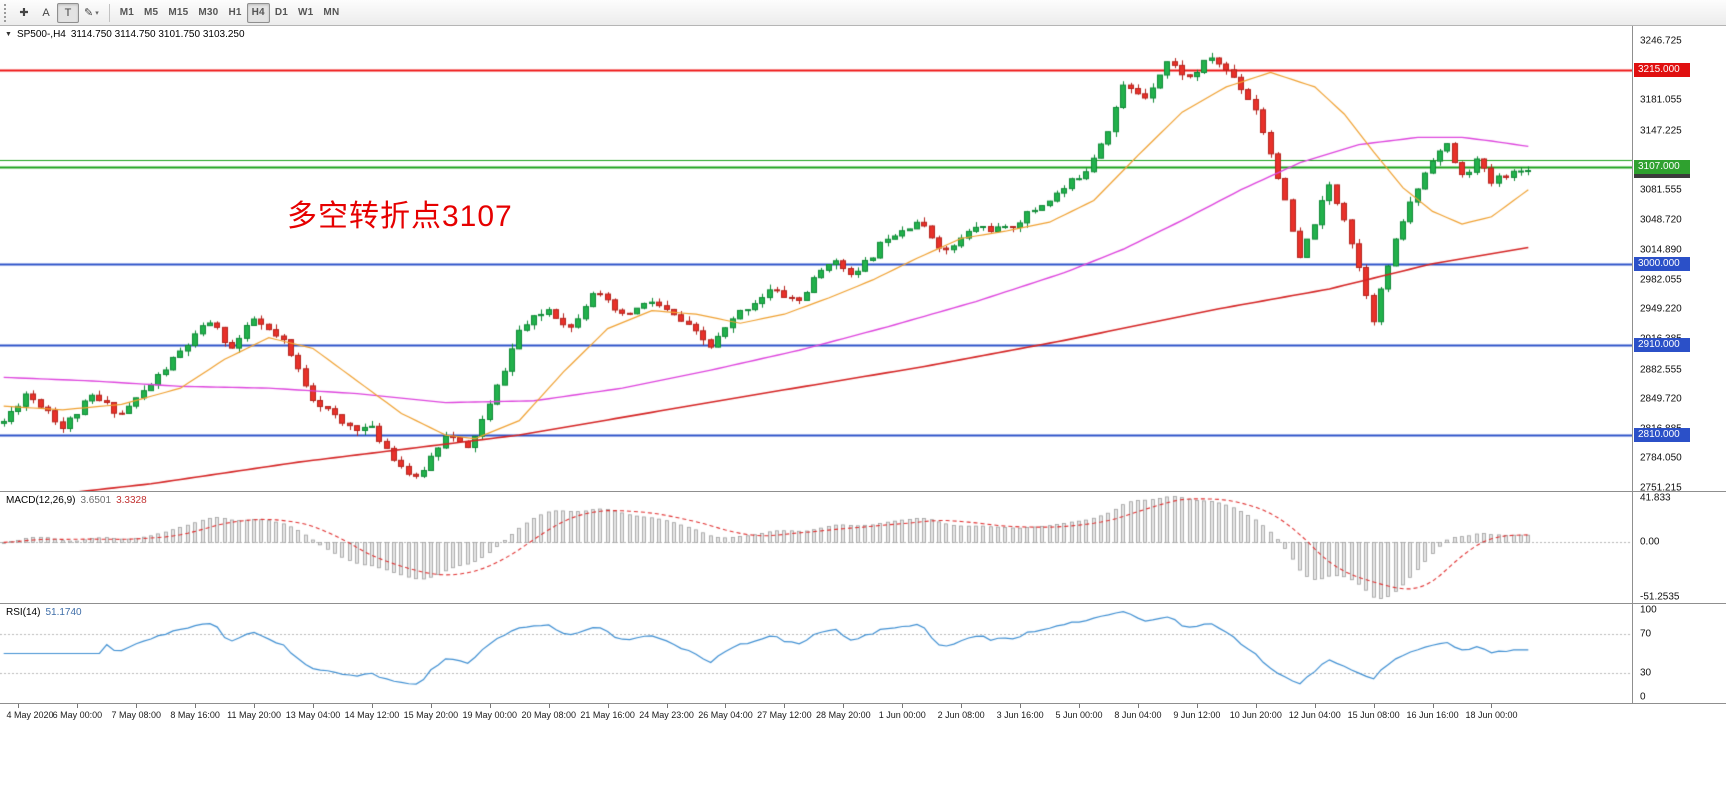  Describe the element at coordinates (400, 216) in the screenshot. I see `chart-annotation-text: 多空转折点3107` at that location.